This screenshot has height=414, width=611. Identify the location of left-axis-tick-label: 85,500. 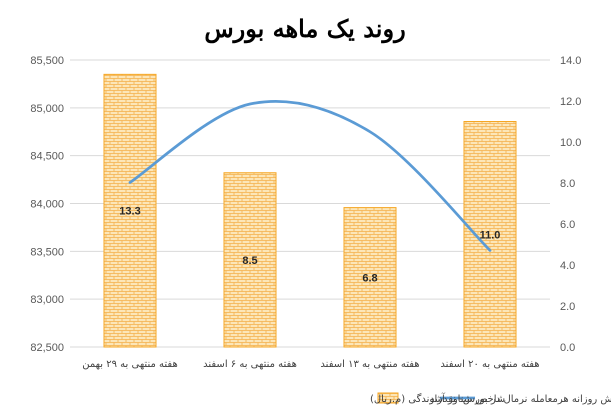
(47, 61).